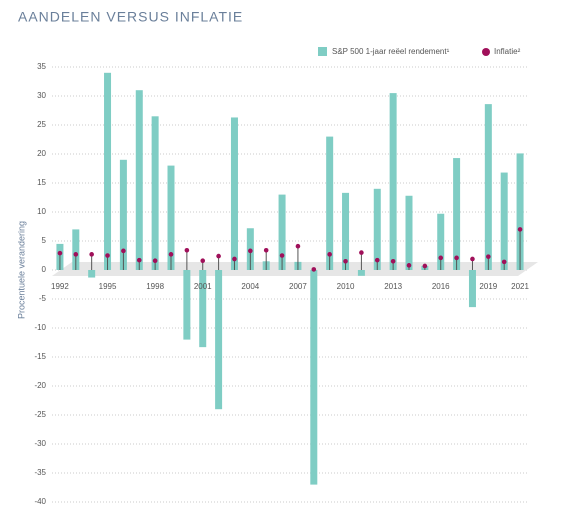  I want to click on y-tick-label: 5, so click(44, 240).